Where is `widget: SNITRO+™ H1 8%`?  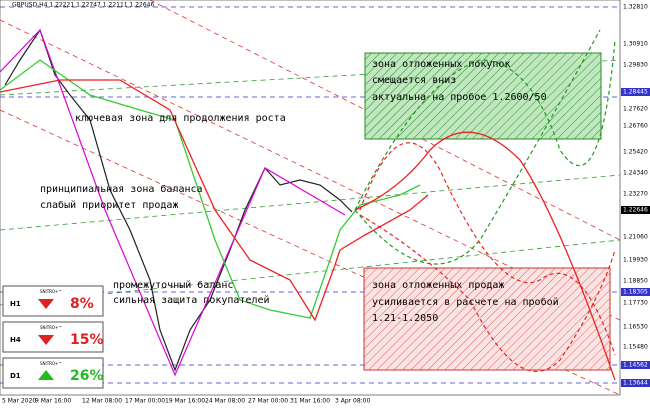
widget: SNITRO+™ H1 8% is located at coordinates (53, 301).